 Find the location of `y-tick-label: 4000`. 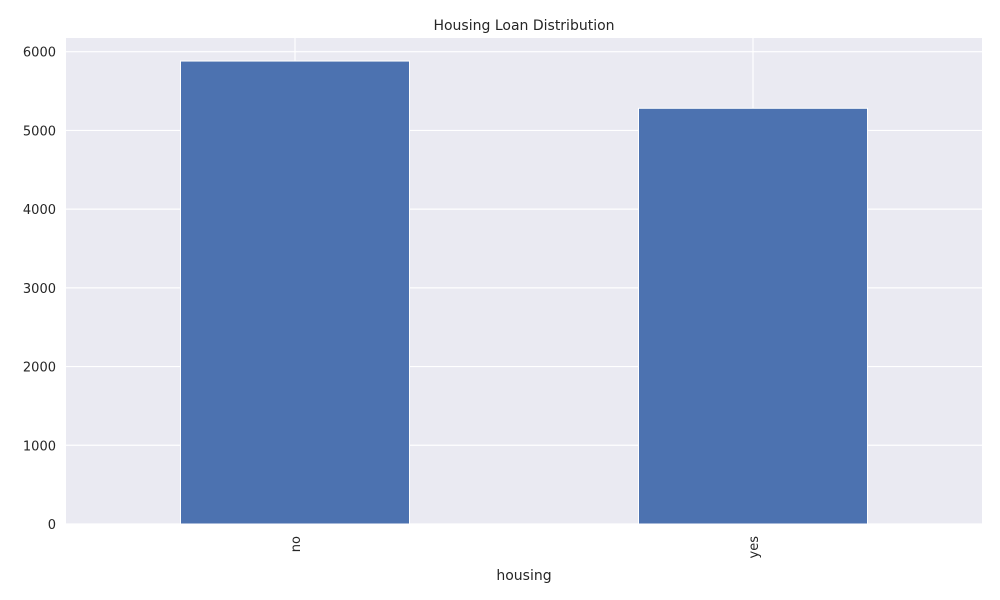

y-tick-label: 4000 is located at coordinates (39, 210).